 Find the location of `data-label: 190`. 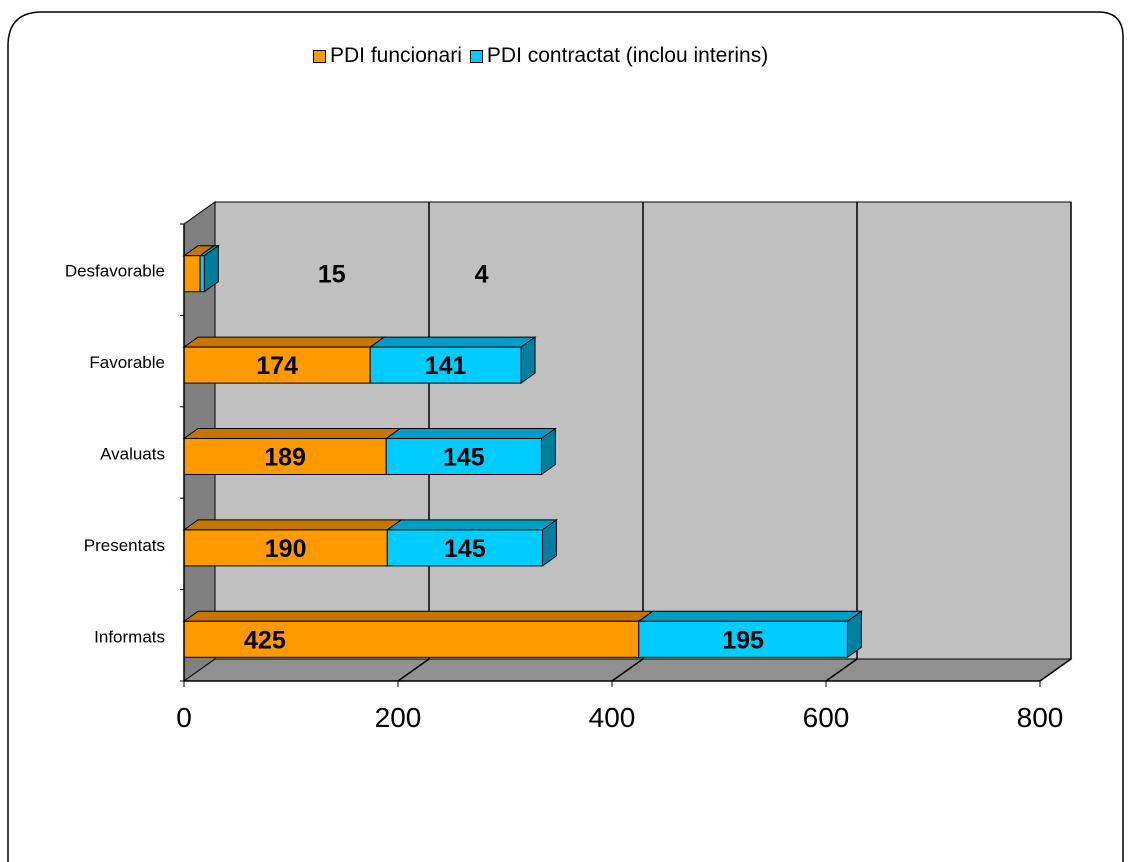

data-label: 190 is located at coordinates (286, 549).